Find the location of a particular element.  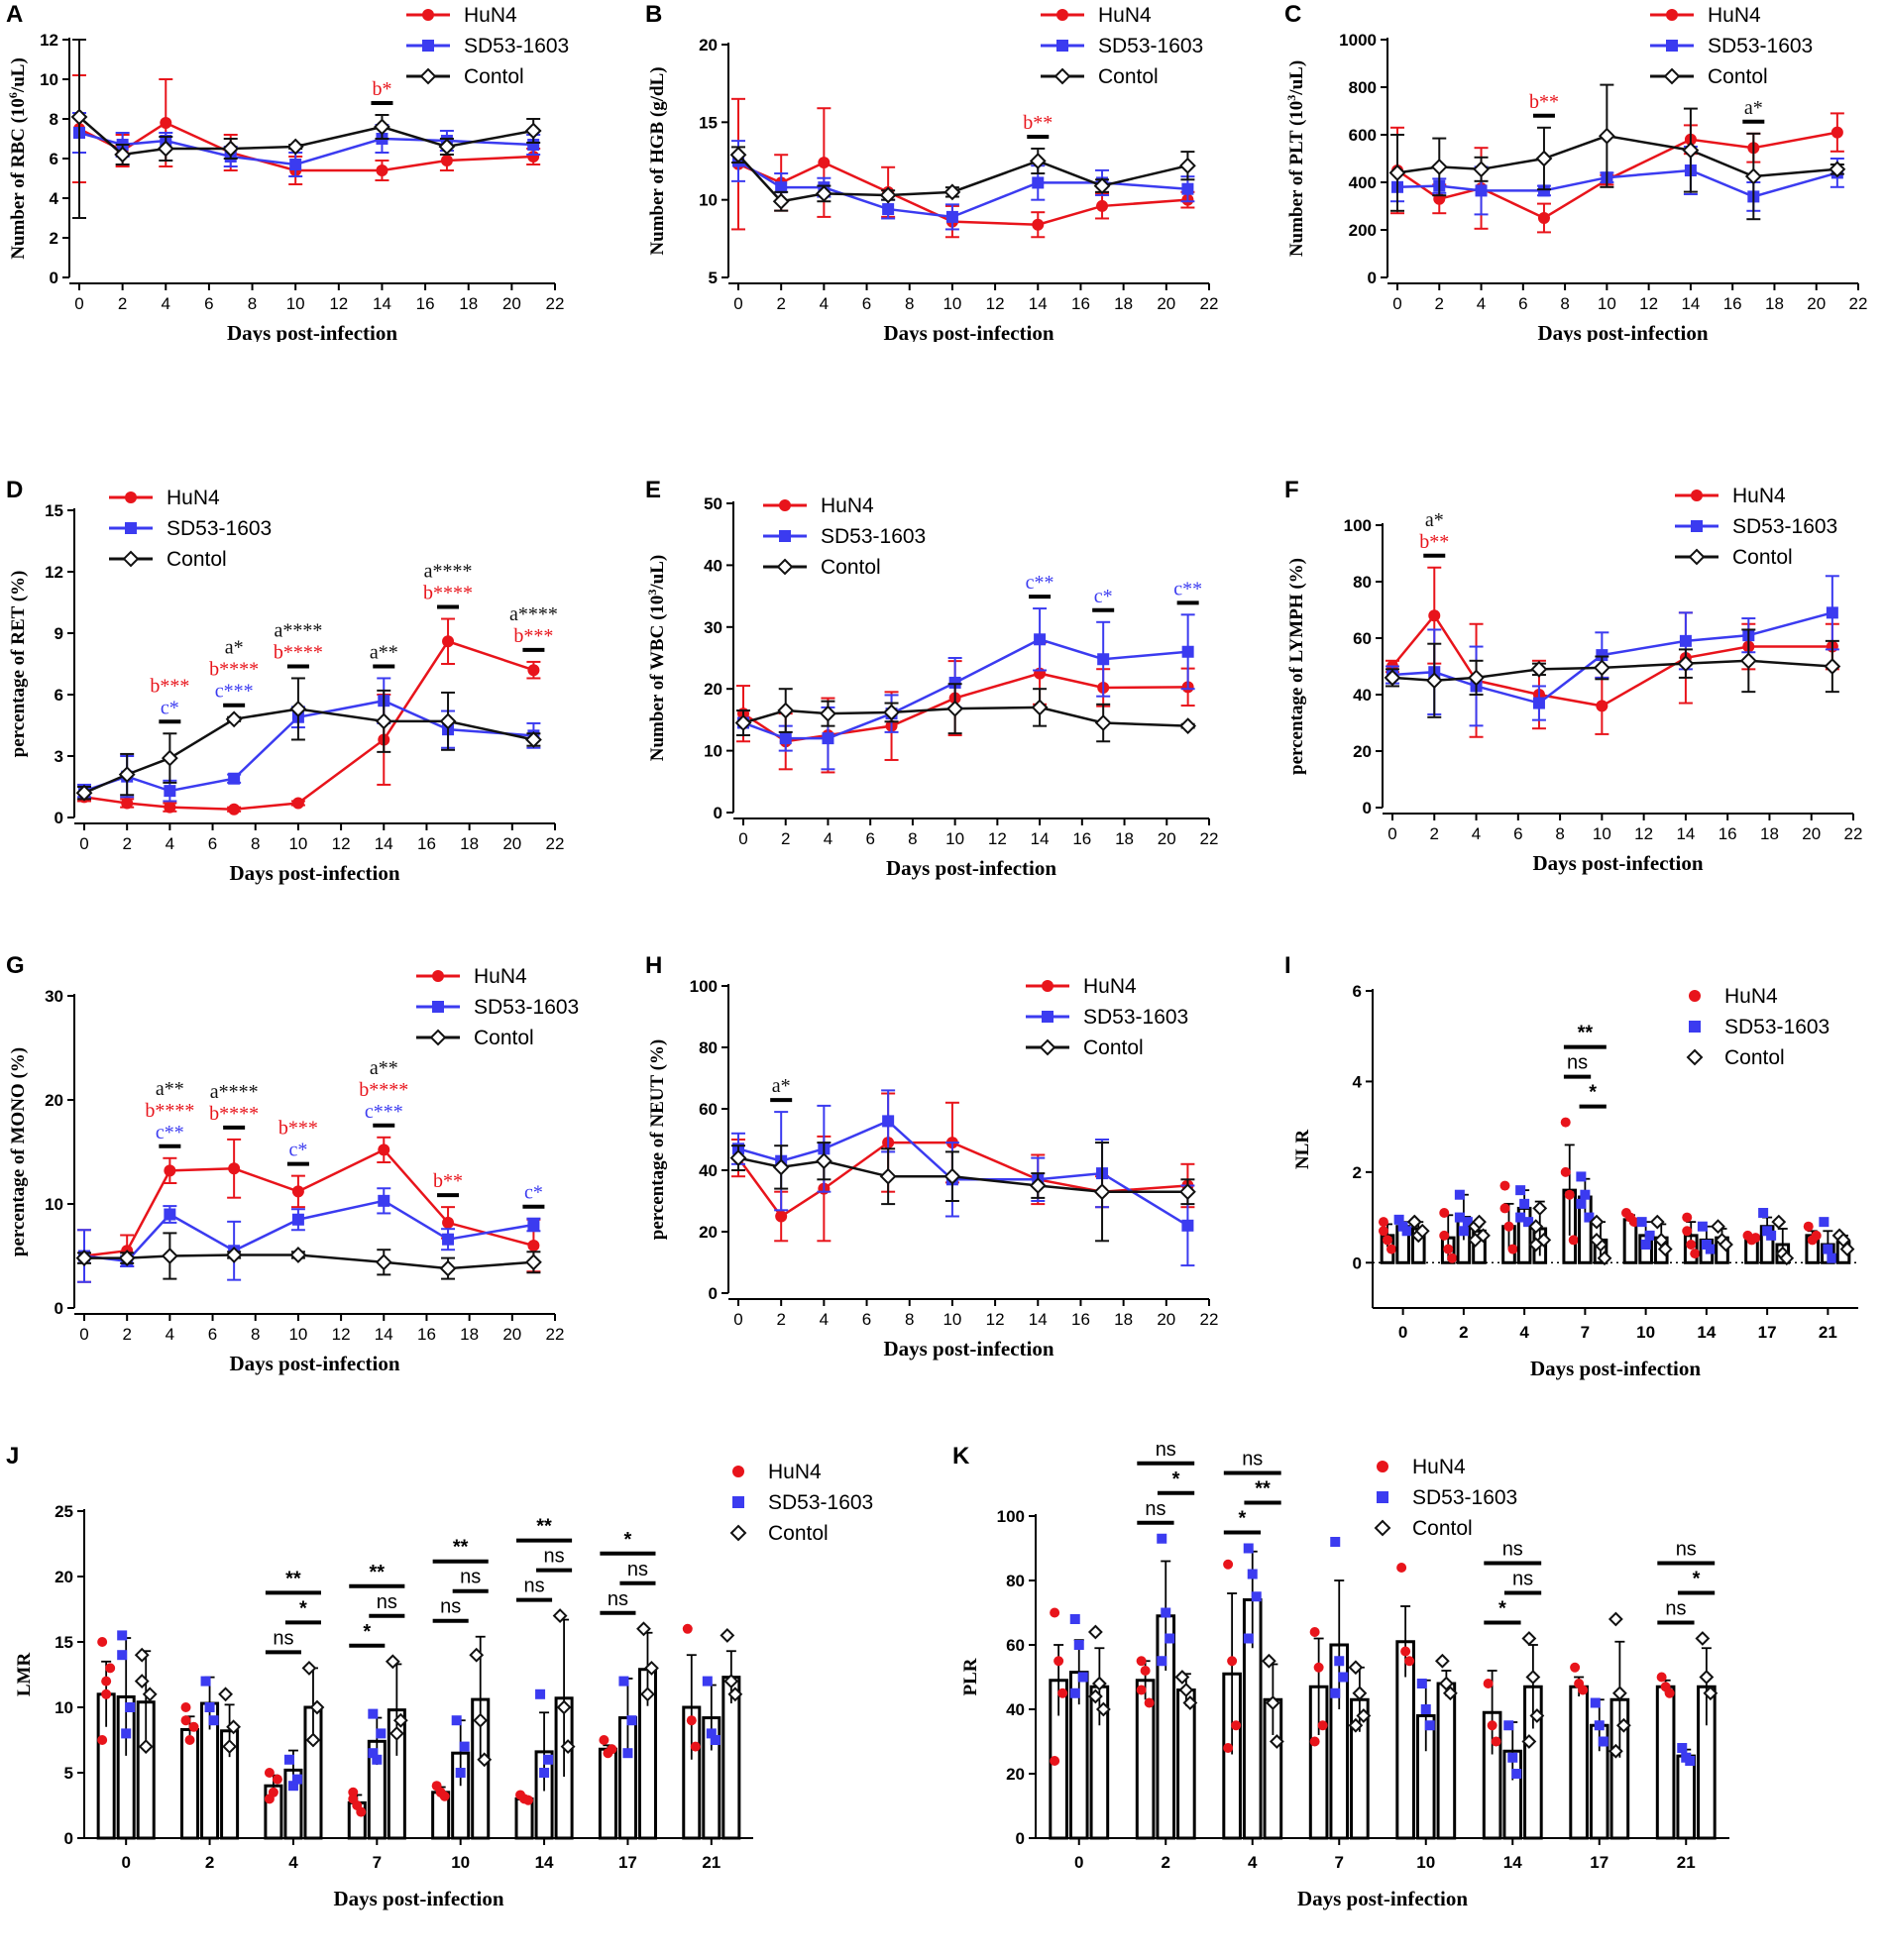

annotation-label: b*** is located at coordinates (298, 1129).